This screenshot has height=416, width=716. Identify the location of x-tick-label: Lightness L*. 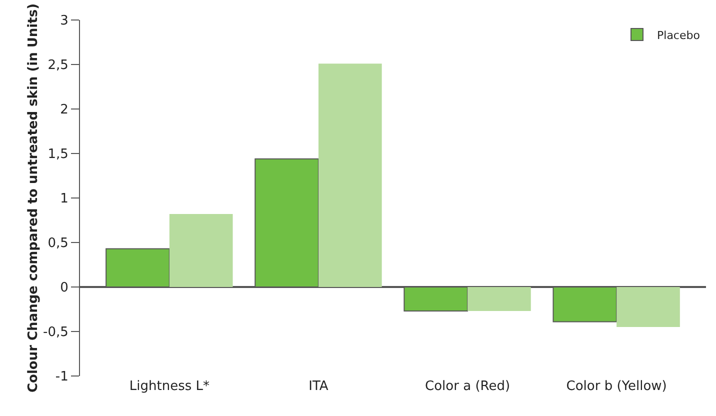
(169, 386).